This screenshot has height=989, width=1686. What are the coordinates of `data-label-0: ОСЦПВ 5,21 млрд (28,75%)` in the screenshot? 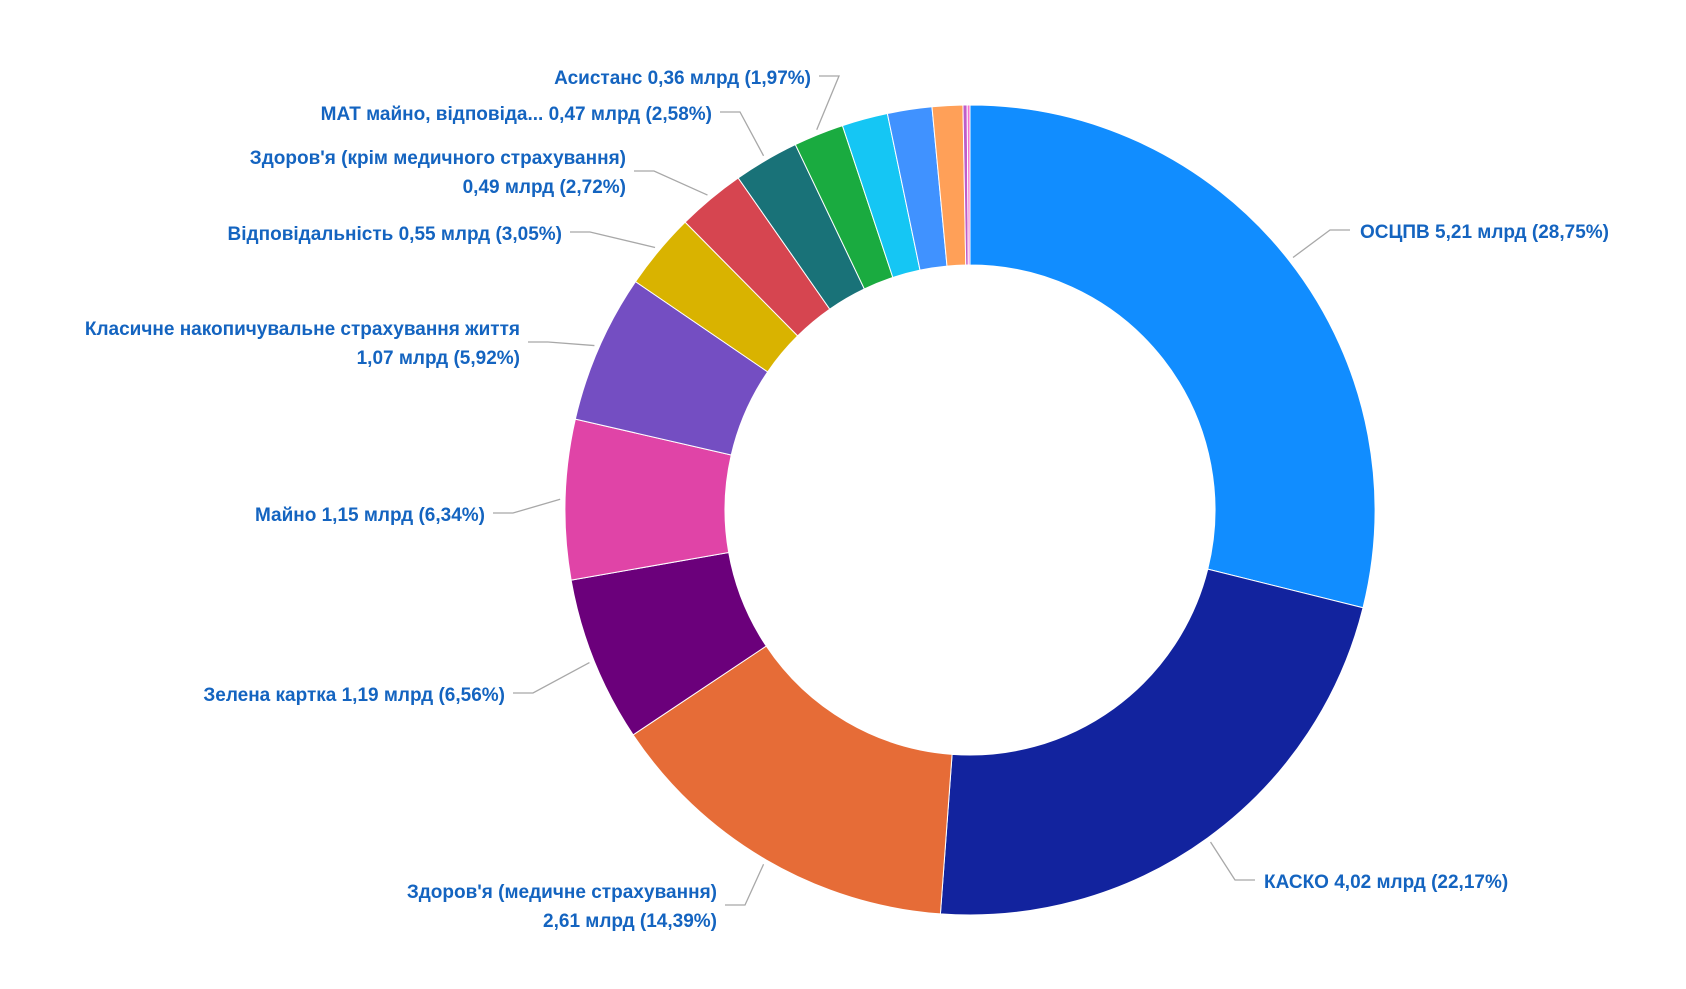 It's located at (1484, 232).